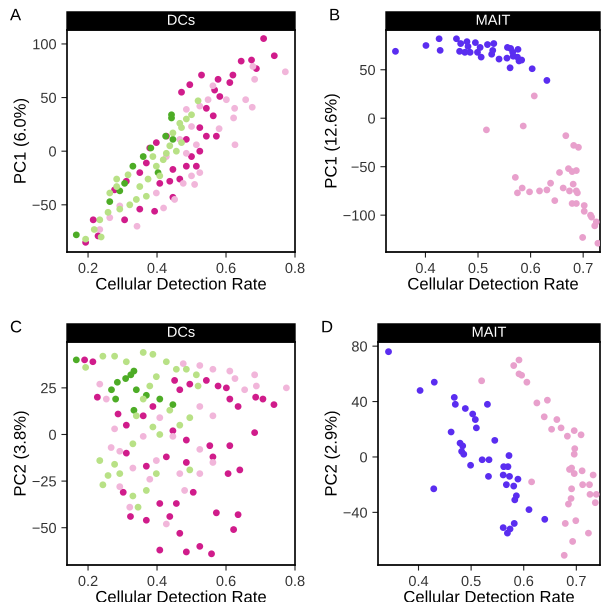 This screenshot has height=602, width=602. I want to click on text: B, so click(335, 14).